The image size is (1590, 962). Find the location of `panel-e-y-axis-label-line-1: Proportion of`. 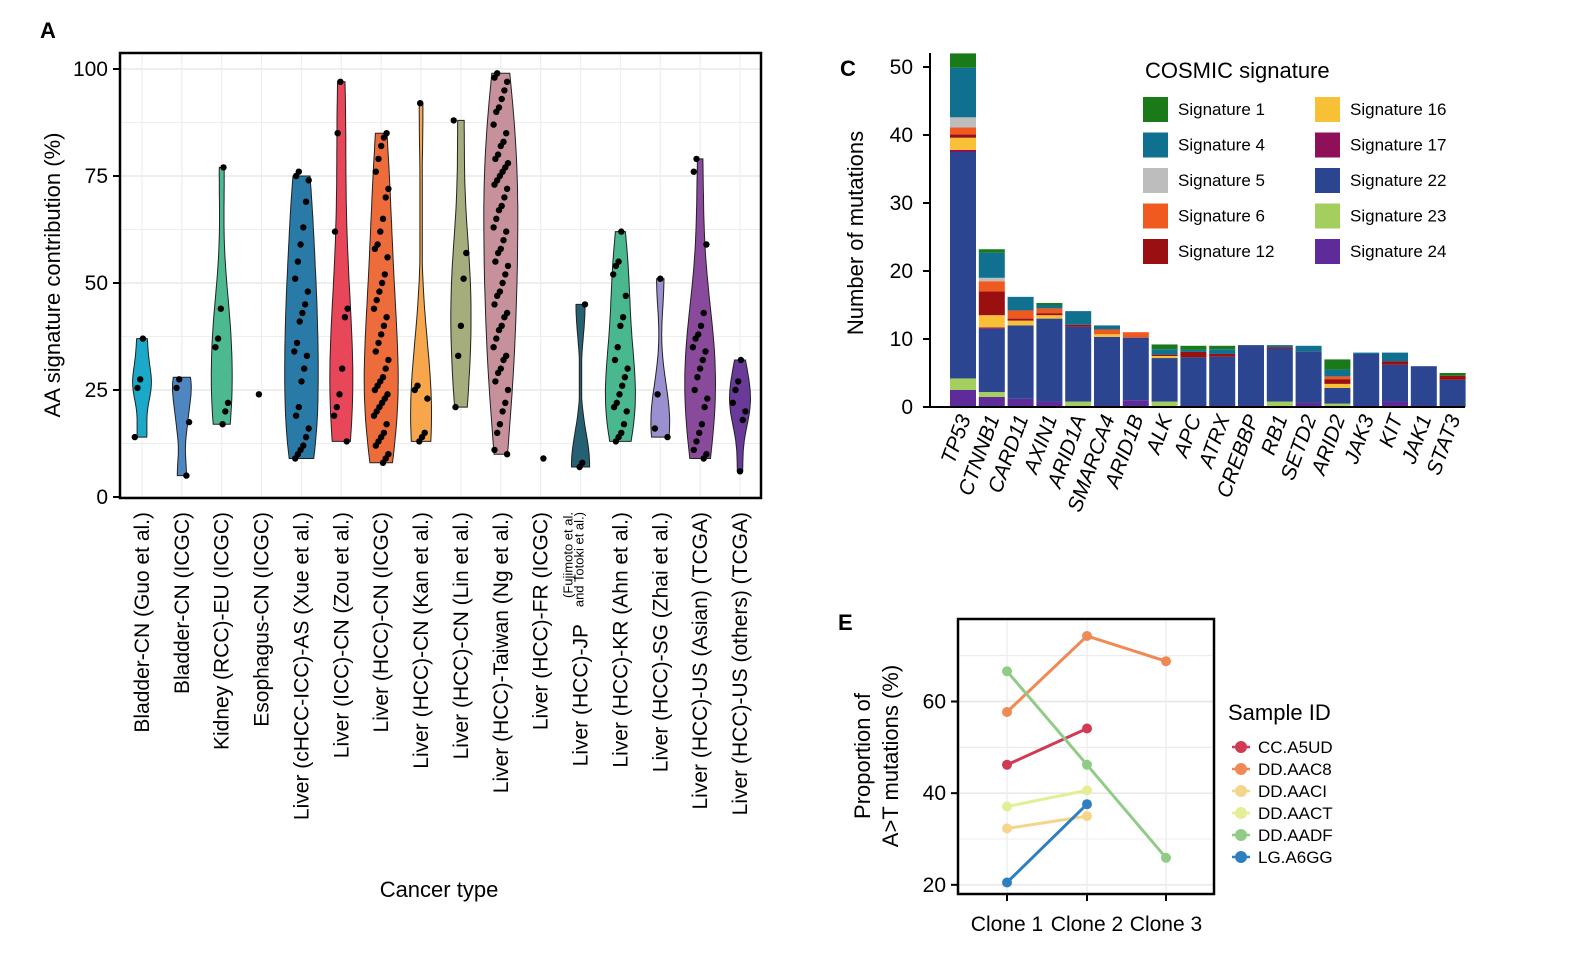

panel-e-y-axis-label-line-1: Proportion of is located at coordinates (862, 755).